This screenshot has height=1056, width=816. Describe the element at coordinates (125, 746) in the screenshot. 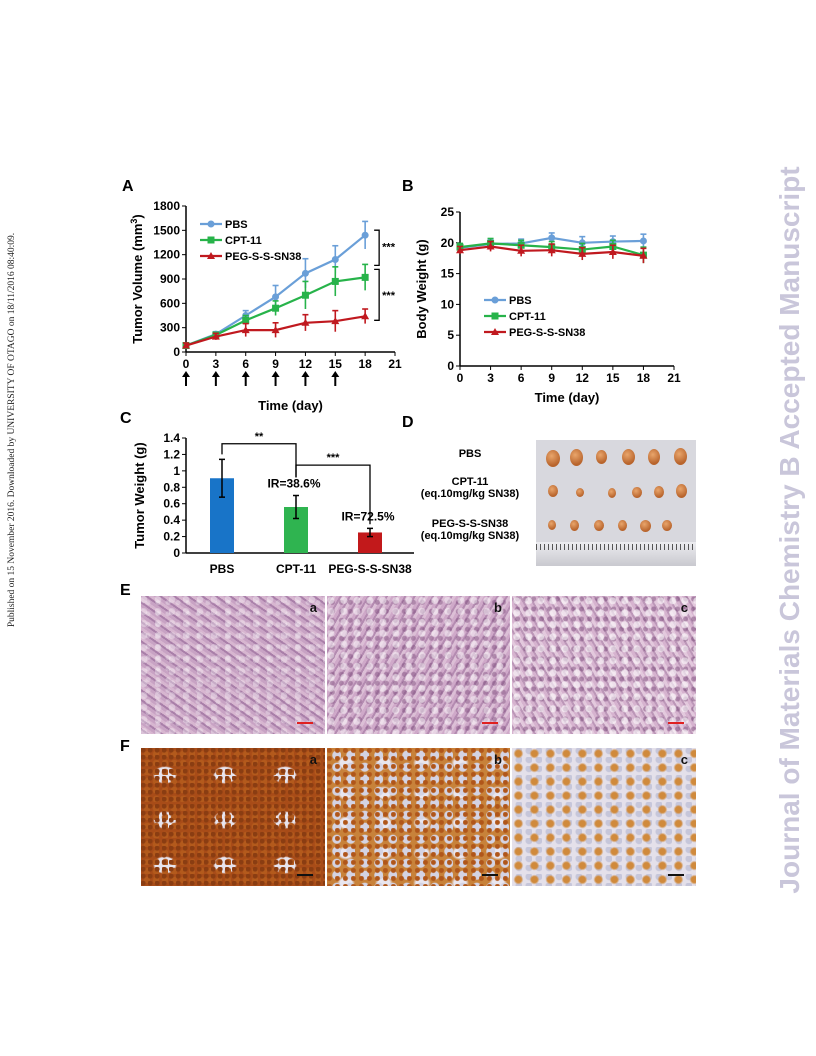

I see `panel-letter-f: F` at that location.